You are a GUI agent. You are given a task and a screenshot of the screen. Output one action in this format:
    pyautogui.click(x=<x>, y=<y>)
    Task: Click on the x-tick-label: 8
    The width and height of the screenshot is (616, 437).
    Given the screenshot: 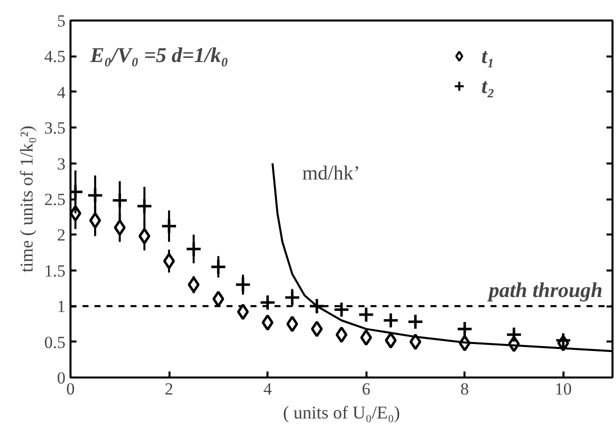 What is the action you would take?
    pyautogui.click(x=464, y=389)
    